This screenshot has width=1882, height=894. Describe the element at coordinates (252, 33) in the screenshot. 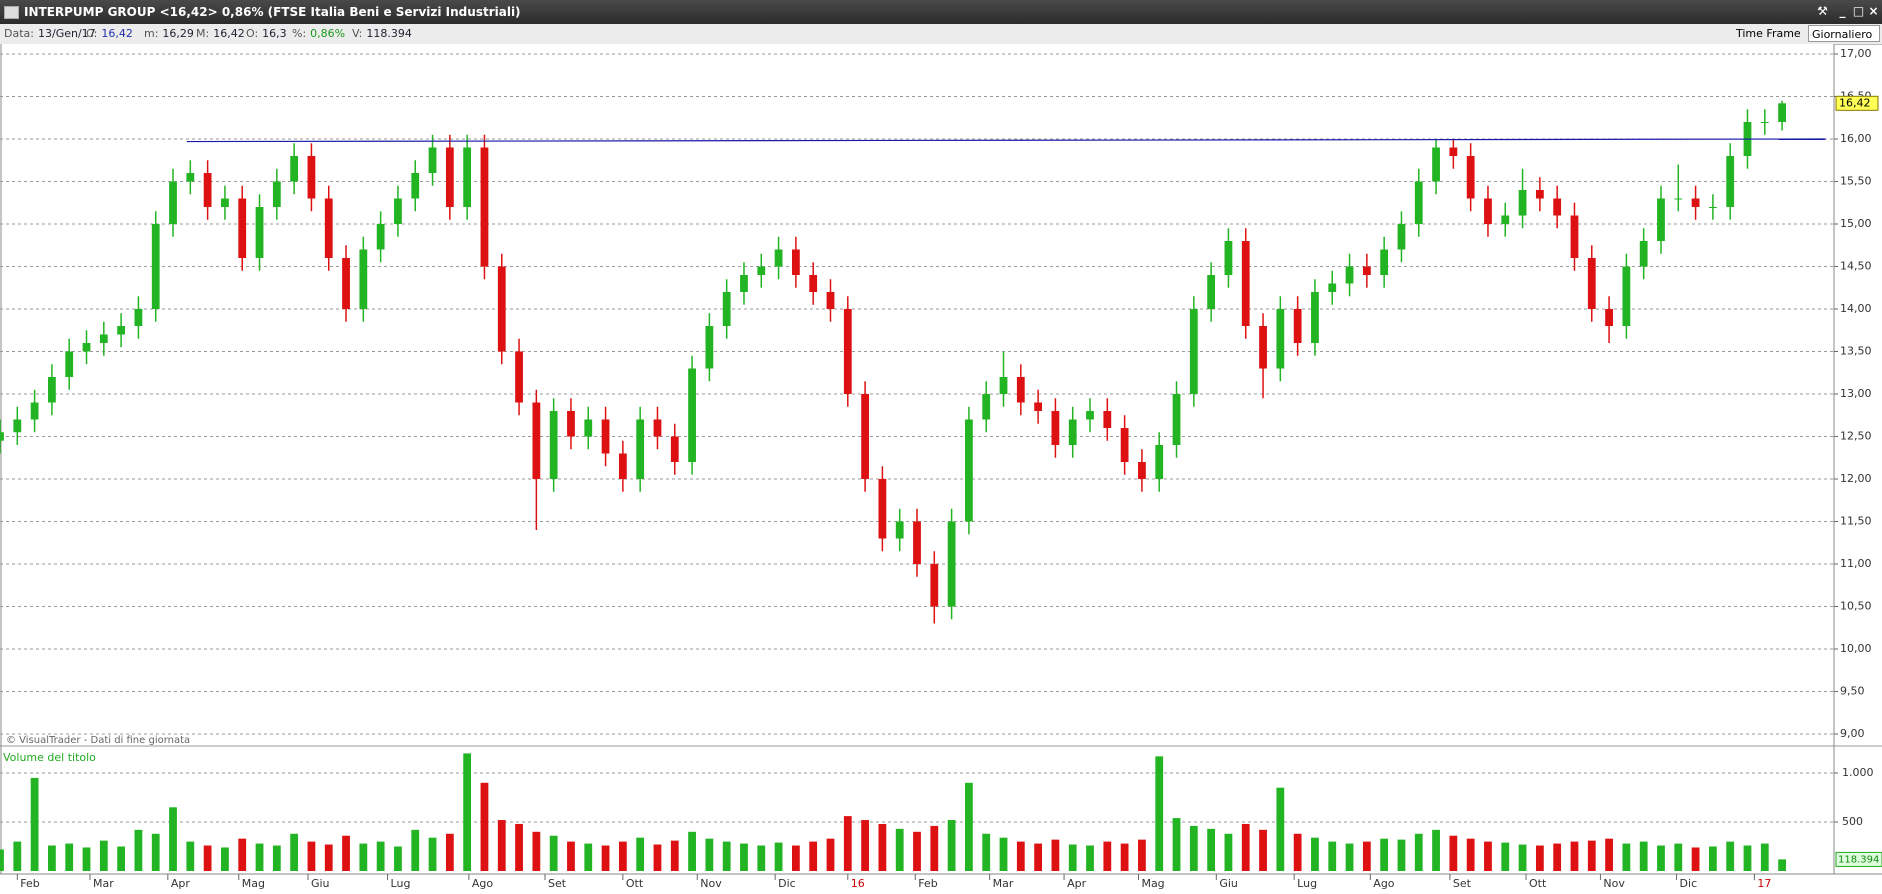

I see `info-label: O:` at that location.